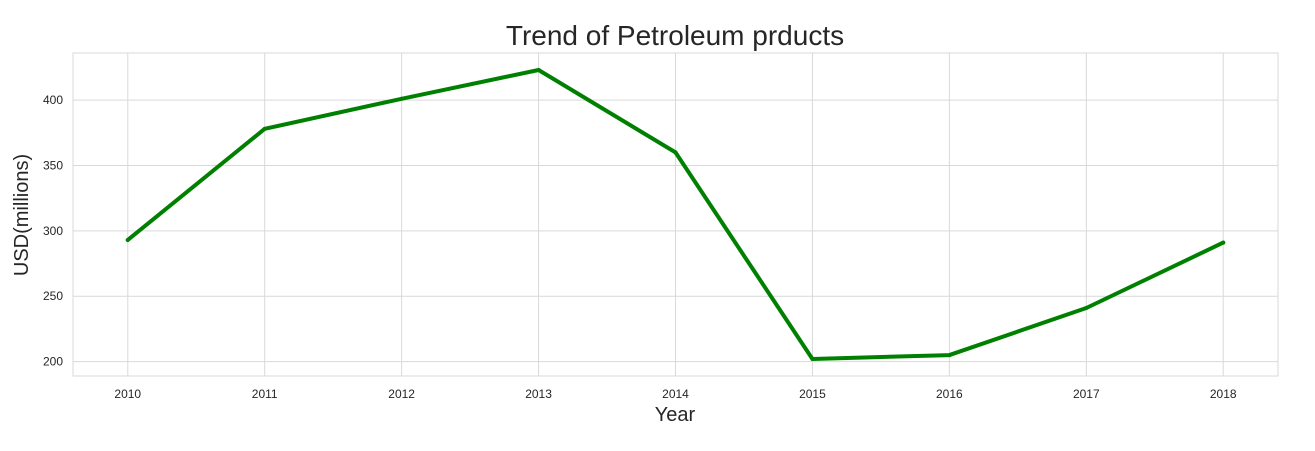  Describe the element at coordinates (675, 415) in the screenshot. I see `x-axis-label: Year` at that location.